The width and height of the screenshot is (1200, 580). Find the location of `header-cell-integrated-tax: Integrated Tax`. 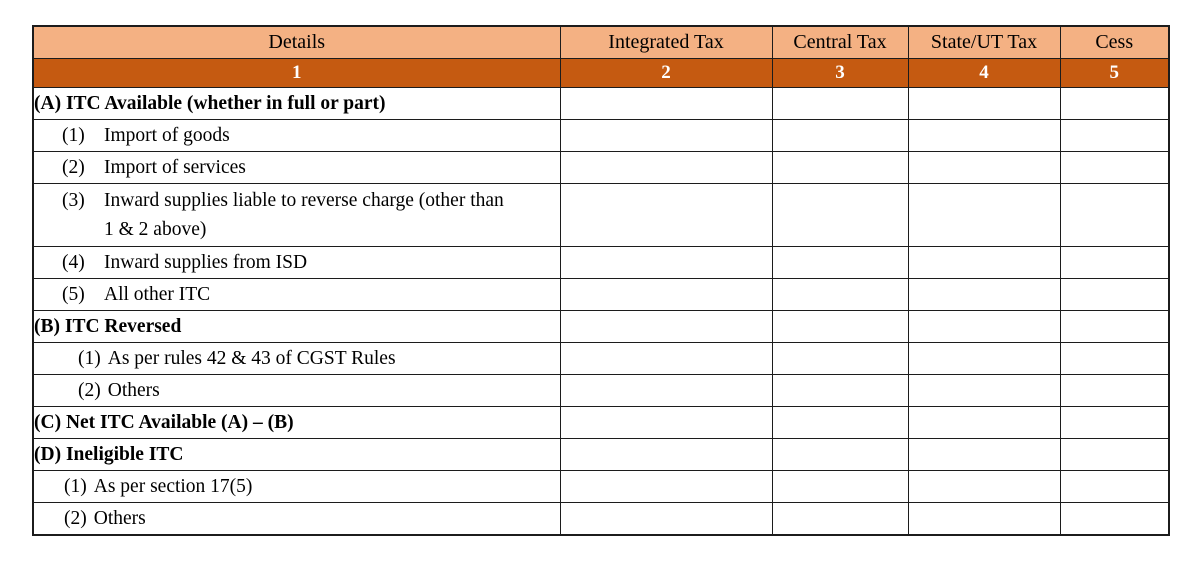

header-cell-integrated-tax: Integrated Tax is located at coordinates (666, 42).